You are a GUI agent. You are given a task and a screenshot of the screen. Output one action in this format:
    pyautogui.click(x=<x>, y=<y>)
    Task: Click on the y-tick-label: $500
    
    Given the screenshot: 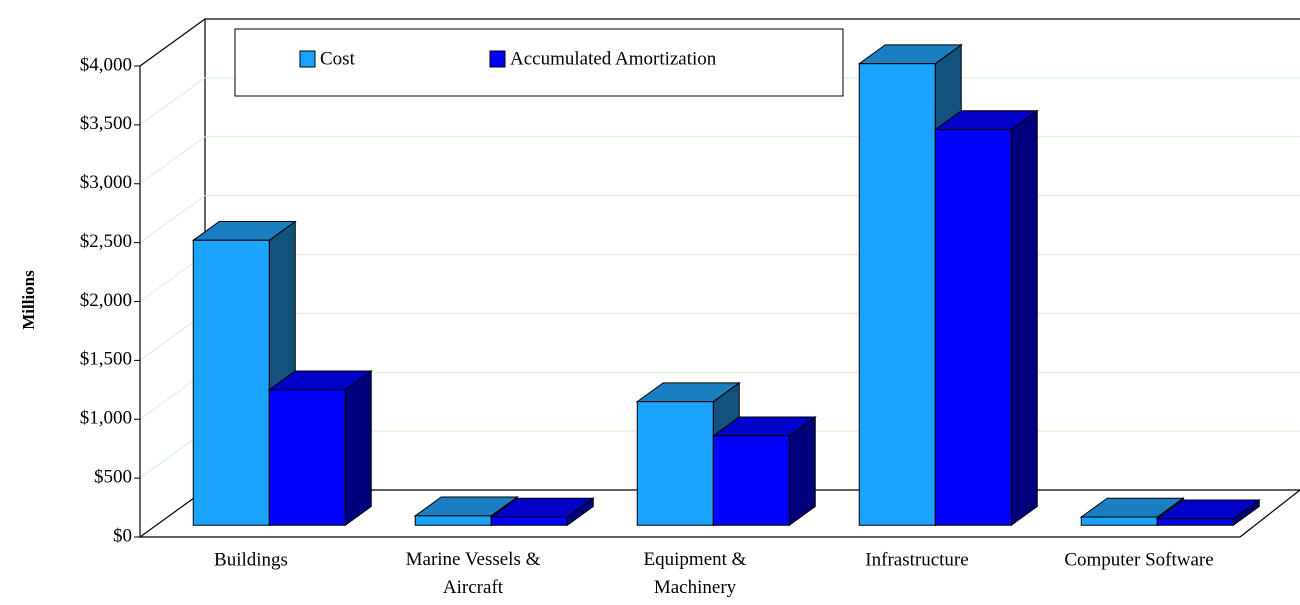 What is the action you would take?
    pyautogui.click(x=113, y=476)
    